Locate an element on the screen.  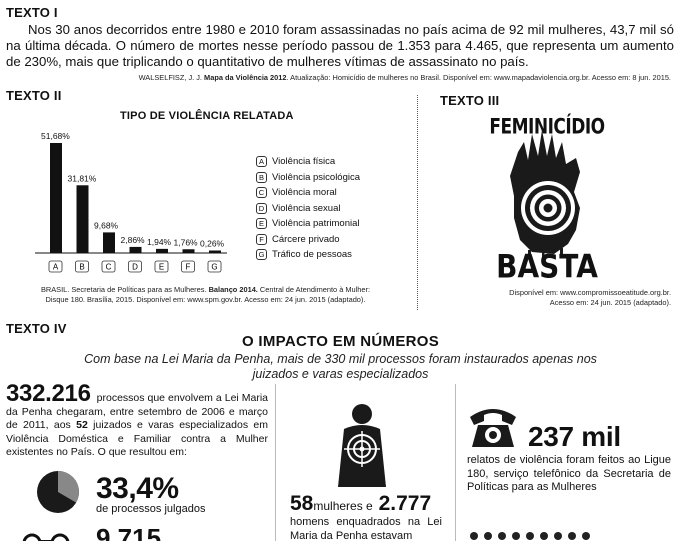
col1-big-number: 332.216 is located at coordinates (48, 393).